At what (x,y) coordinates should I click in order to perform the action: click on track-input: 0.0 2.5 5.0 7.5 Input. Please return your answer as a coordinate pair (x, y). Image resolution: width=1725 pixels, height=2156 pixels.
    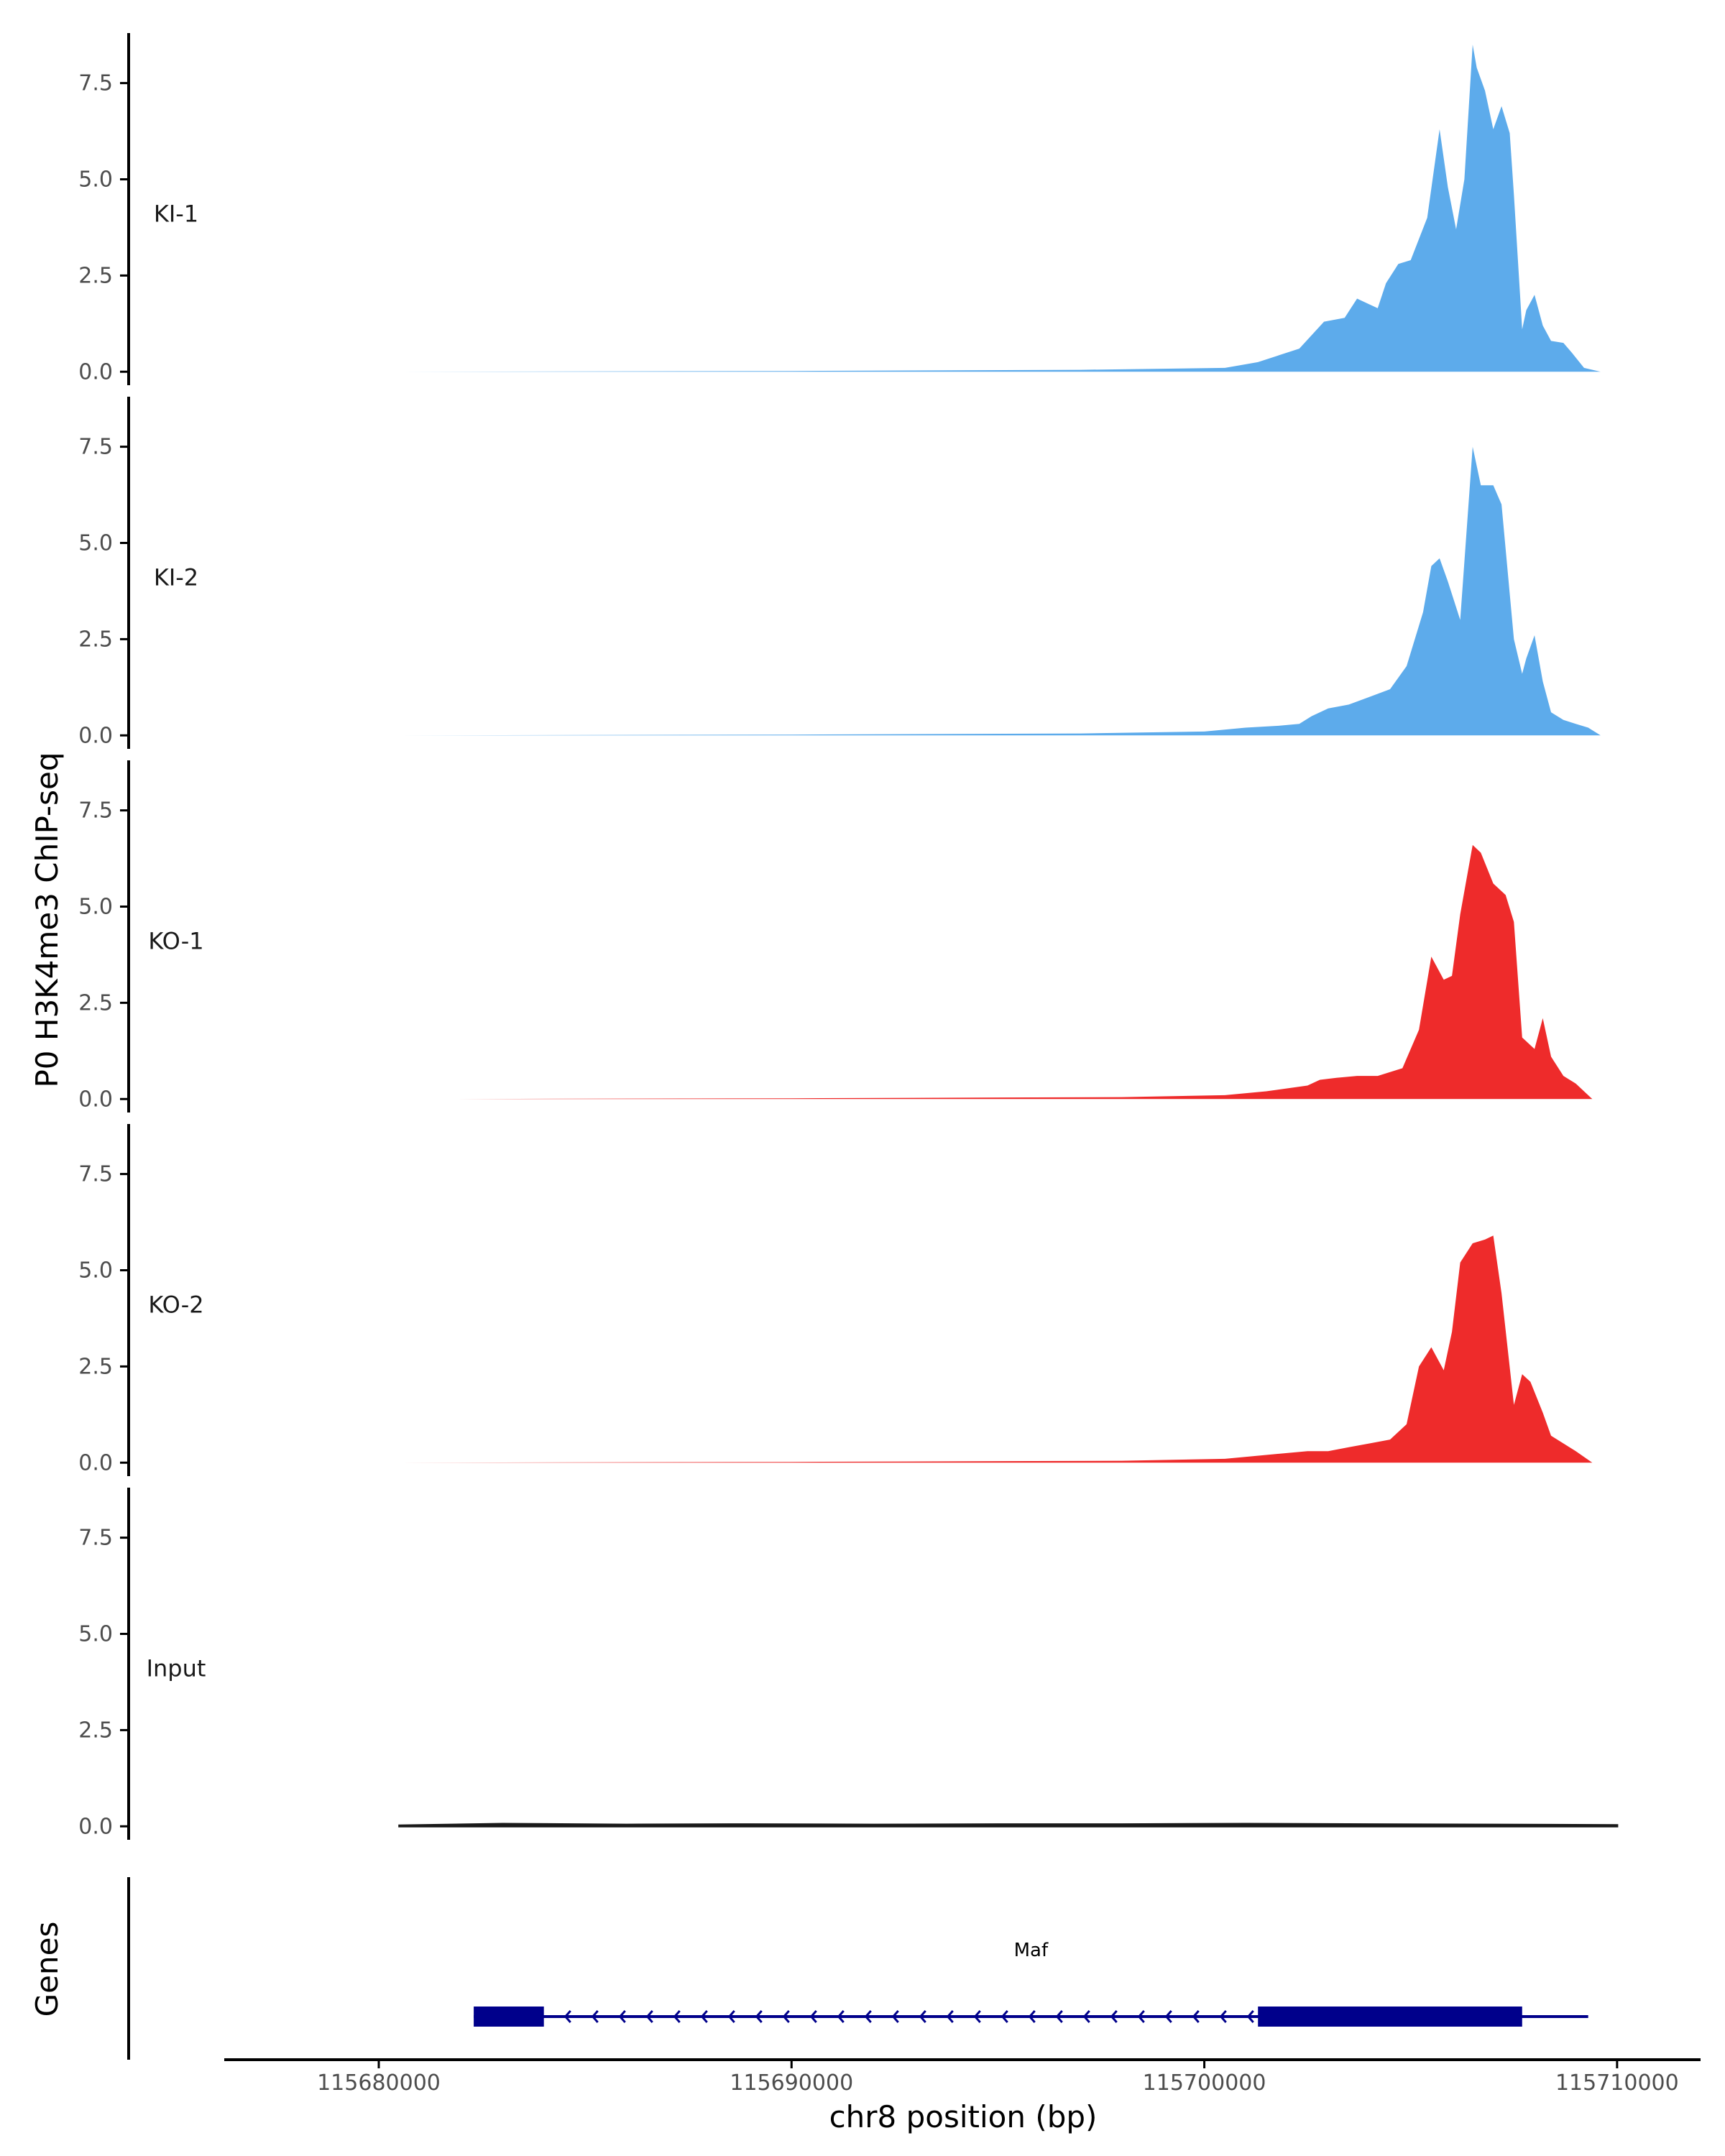
    Looking at the image, I should click on (848, 1664).